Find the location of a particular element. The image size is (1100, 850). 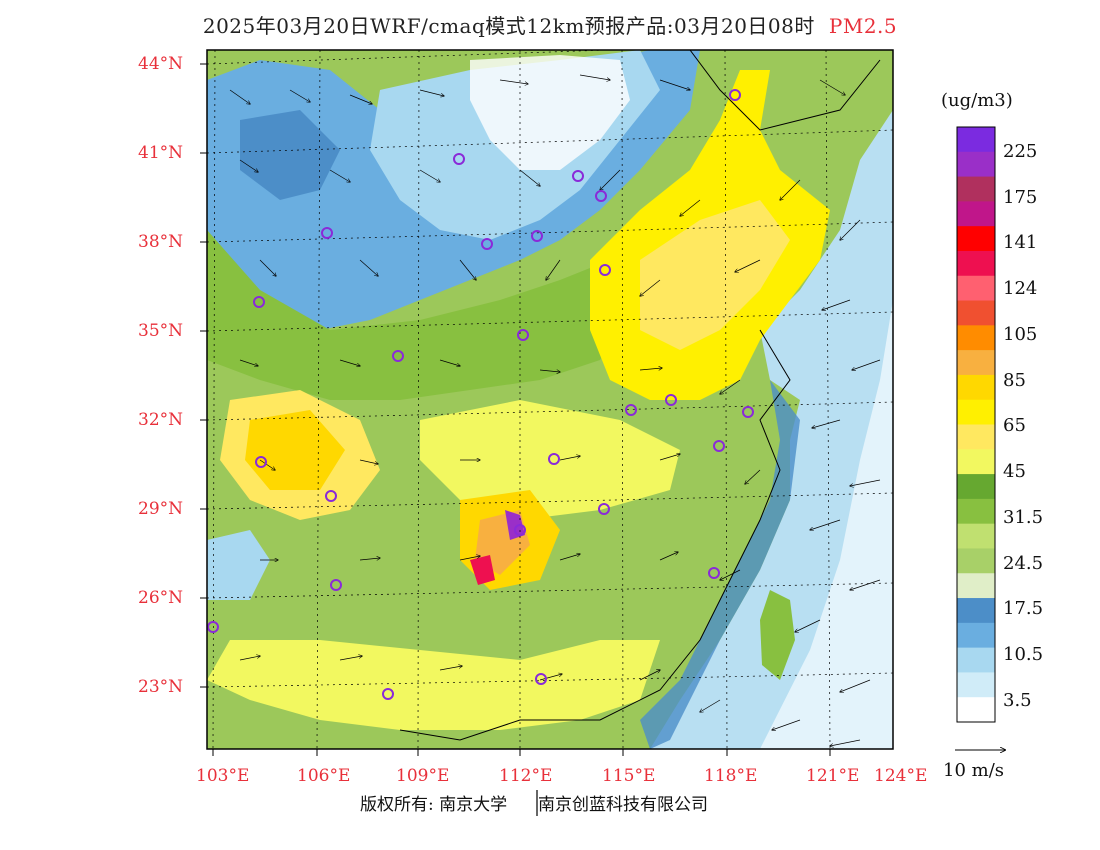

south-china-yellow is located at coordinates (433, 685).